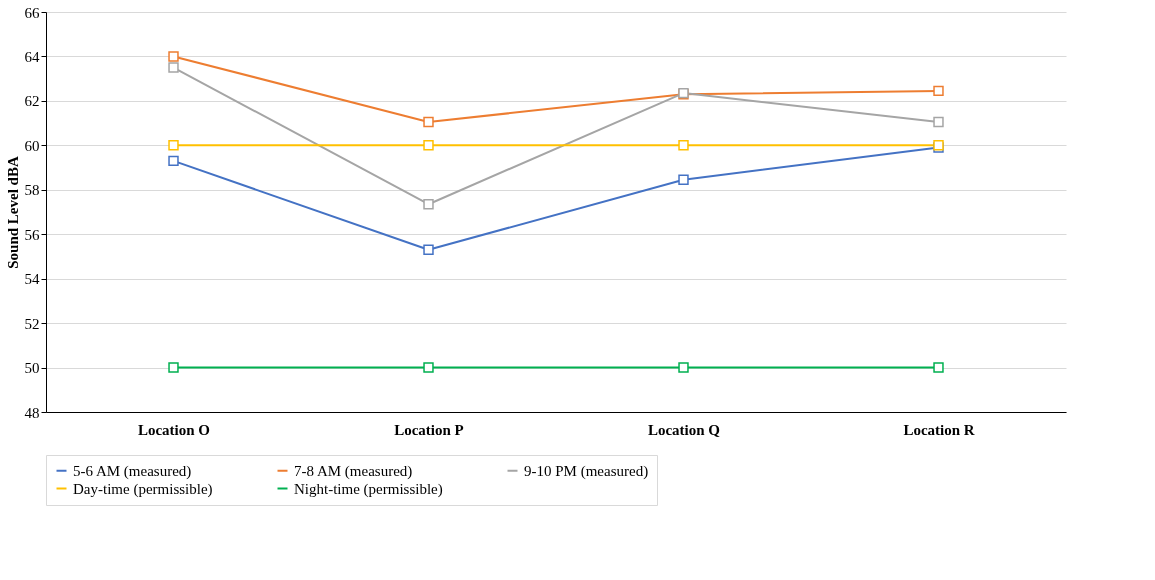 Image resolution: width=1155 pixels, height=580 pixels. What do you see at coordinates (32, 323) in the screenshot?
I see `y-tick-label: 52` at bounding box center [32, 323].